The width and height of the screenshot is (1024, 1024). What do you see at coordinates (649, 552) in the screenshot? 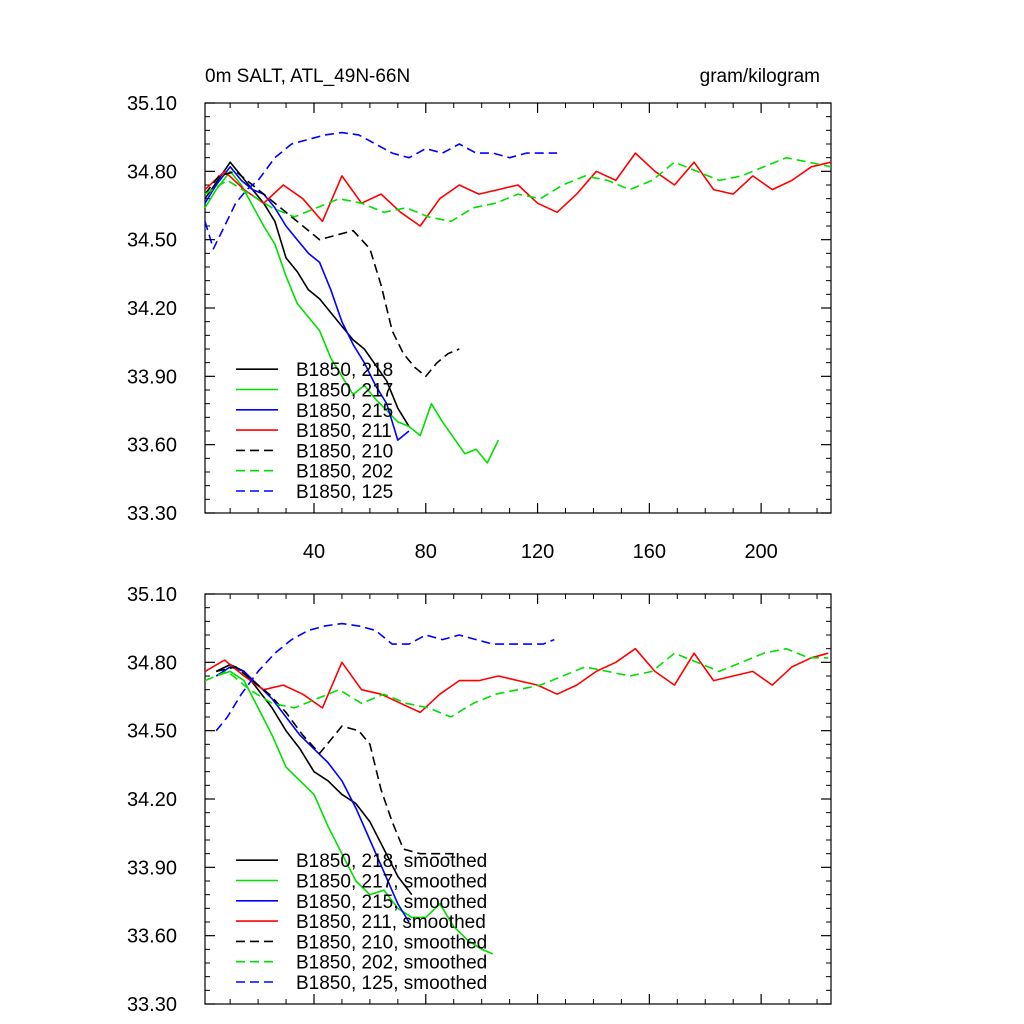
I see `x-tick-label: 160` at bounding box center [649, 552].